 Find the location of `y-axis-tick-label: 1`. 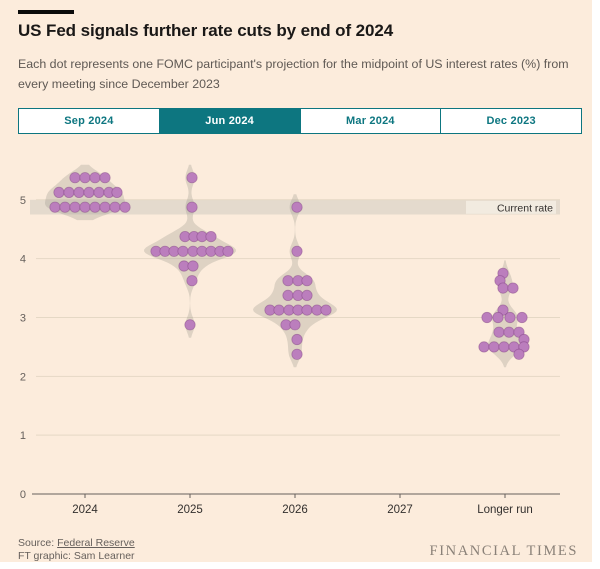

y-axis-tick-label: 1 is located at coordinates (23, 436).